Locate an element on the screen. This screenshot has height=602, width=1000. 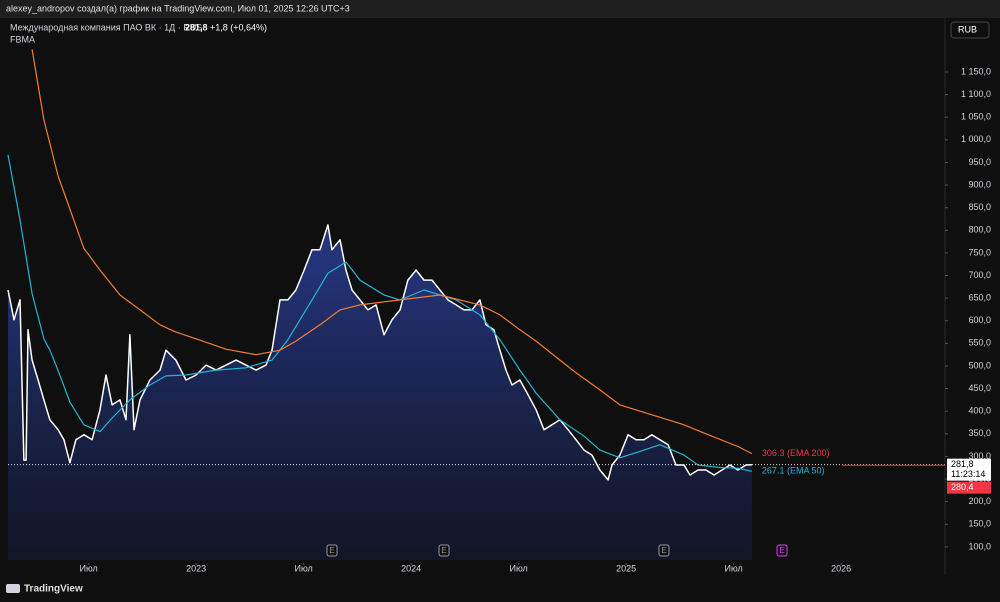
y-tick-label: 100,0 is located at coordinates (979, 546).